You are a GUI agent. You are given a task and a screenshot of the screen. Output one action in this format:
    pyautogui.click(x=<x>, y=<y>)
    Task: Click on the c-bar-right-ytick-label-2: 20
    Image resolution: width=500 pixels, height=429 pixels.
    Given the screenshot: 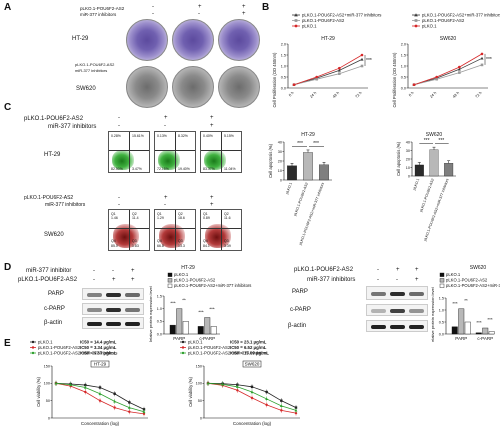 What is the action you would take?
    pyautogui.click(x=408, y=159)
    